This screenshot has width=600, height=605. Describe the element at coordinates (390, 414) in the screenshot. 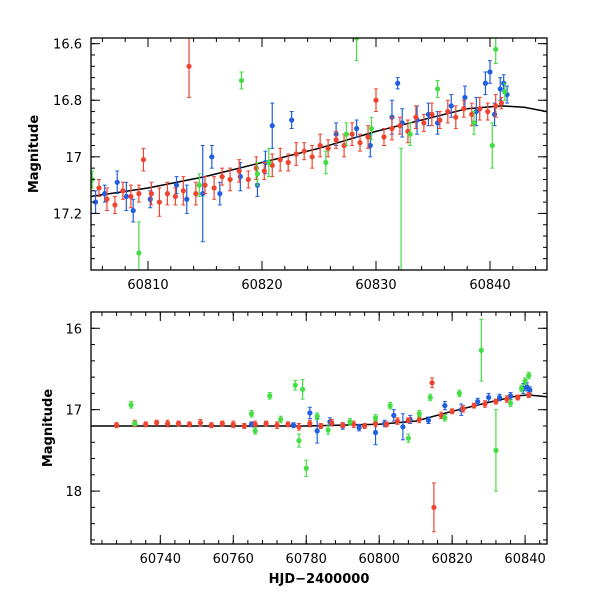

I see `bottom-series-blue` at that location.